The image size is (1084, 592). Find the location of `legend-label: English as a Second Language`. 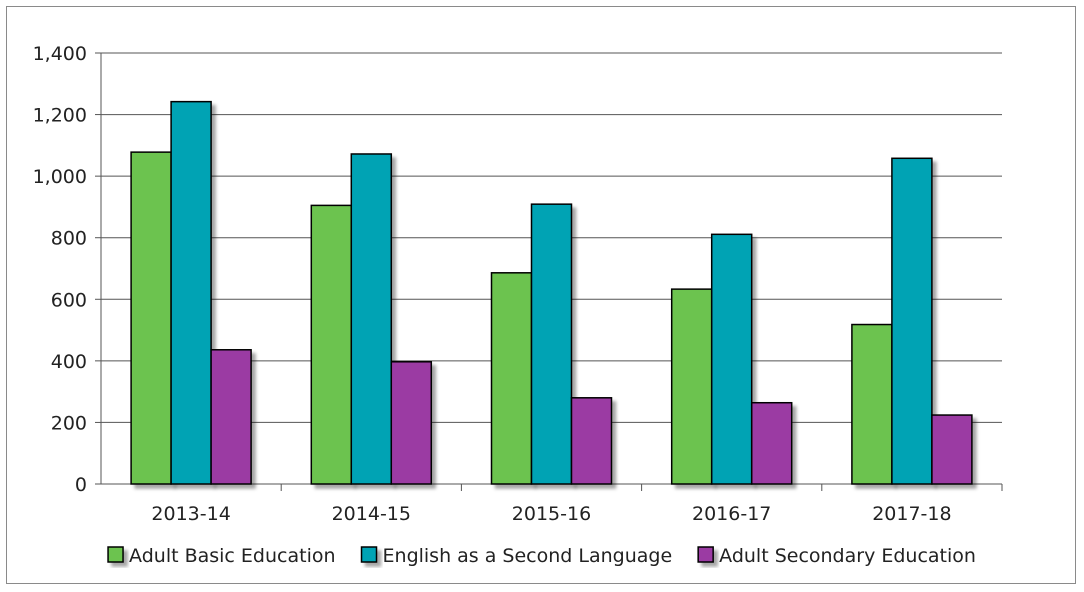

legend-label: English as a Second Language is located at coordinates (528, 556).